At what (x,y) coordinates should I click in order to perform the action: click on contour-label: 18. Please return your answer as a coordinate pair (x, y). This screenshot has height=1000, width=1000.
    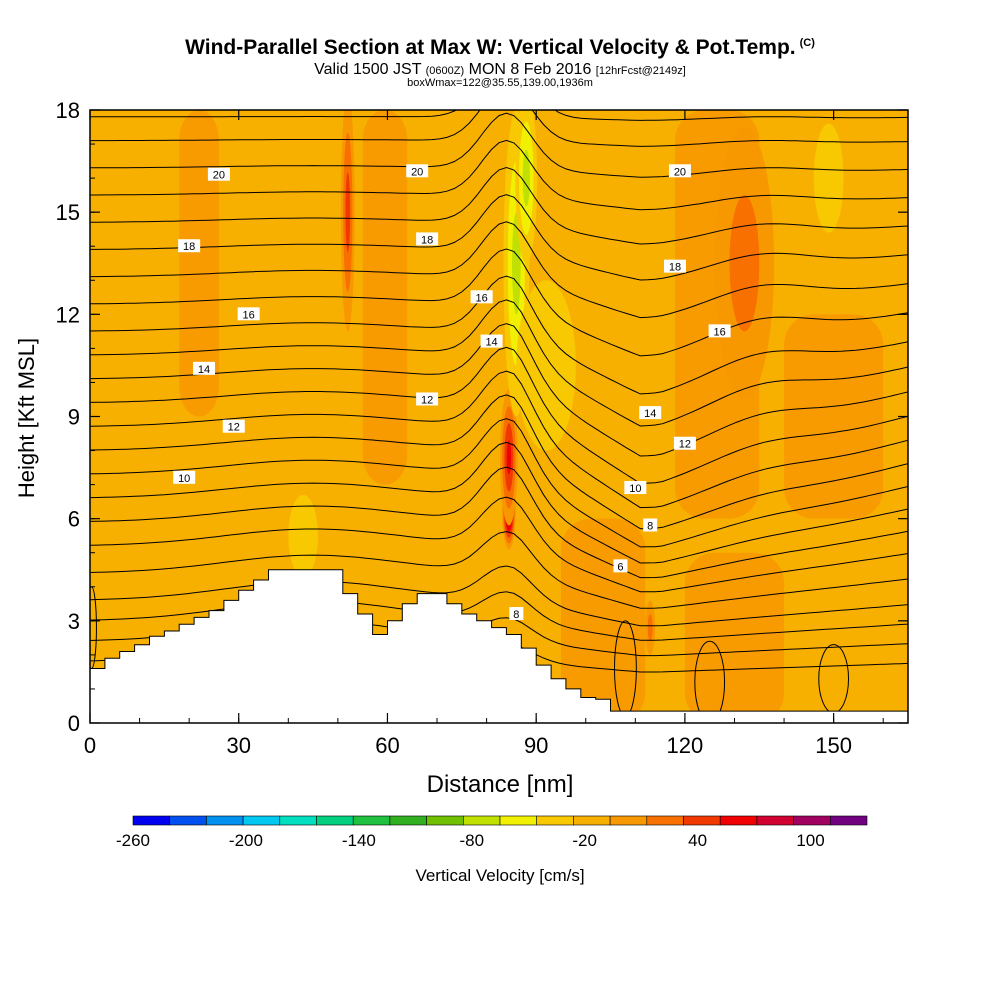
    Looking at the image, I should click on (427, 240).